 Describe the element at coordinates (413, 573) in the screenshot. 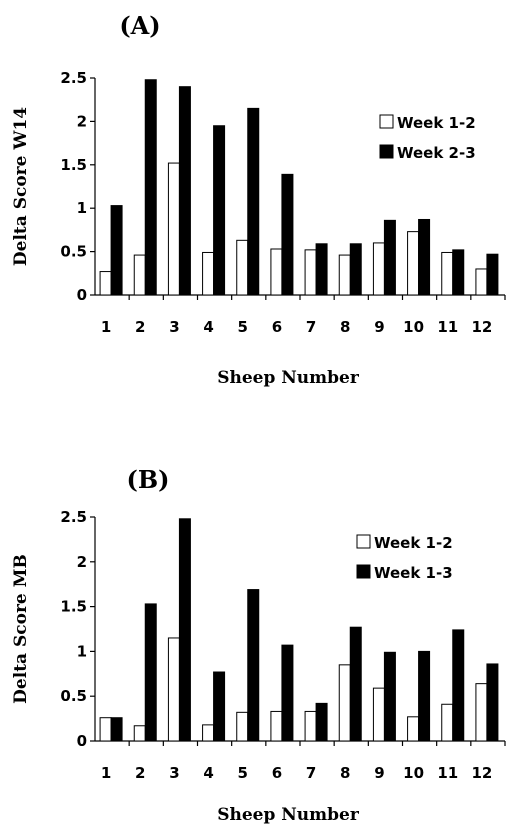

I see `legend-label: Week 1-3` at that location.